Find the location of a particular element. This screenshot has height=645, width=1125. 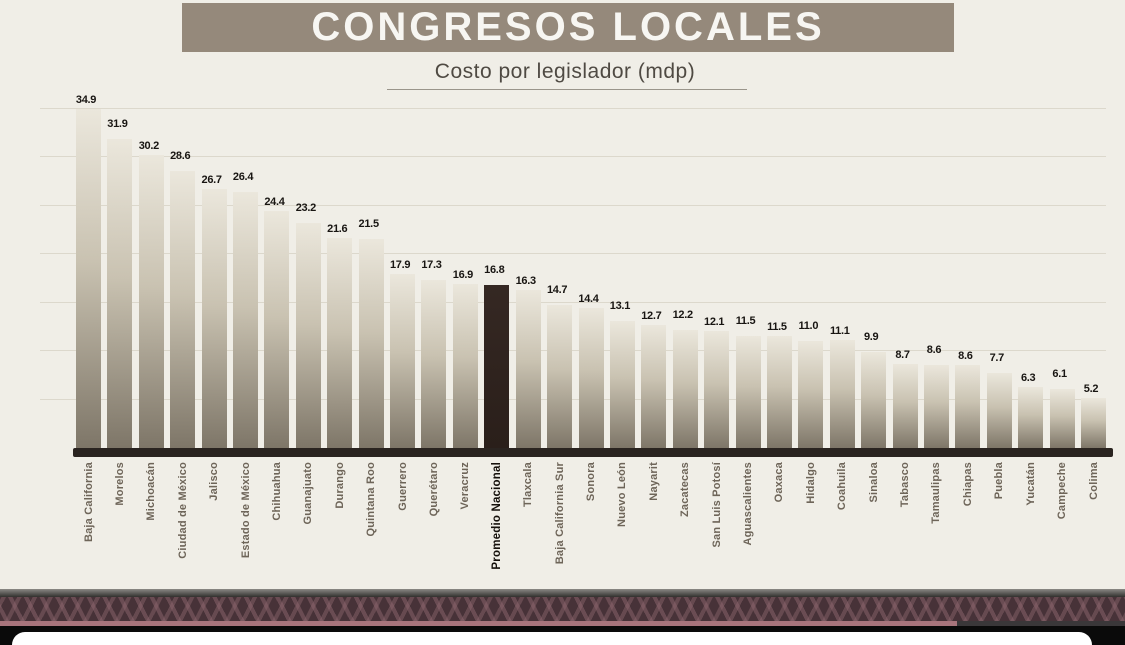

bar-column: 34.9 is located at coordinates (88, 271).